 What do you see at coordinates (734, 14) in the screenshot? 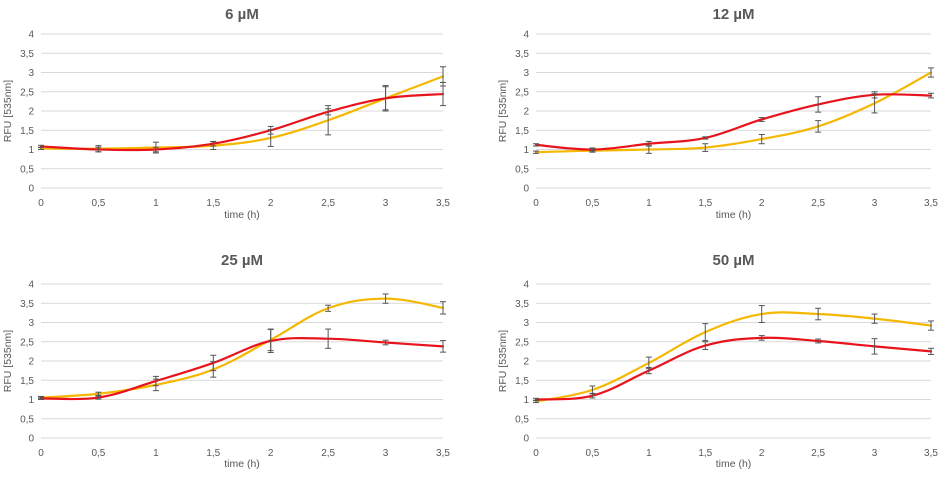
I see `chart-title: 12 µM` at bounding box center [734, 14].